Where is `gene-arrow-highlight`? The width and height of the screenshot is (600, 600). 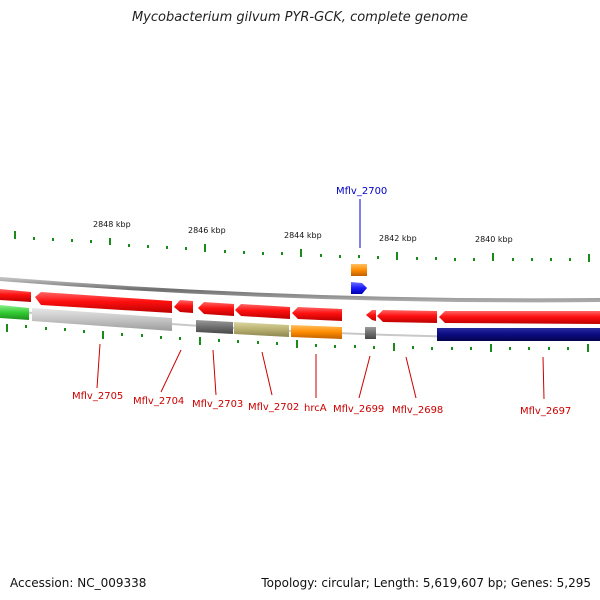 gene-arrow-highlight is located at coordinates (359, 288).